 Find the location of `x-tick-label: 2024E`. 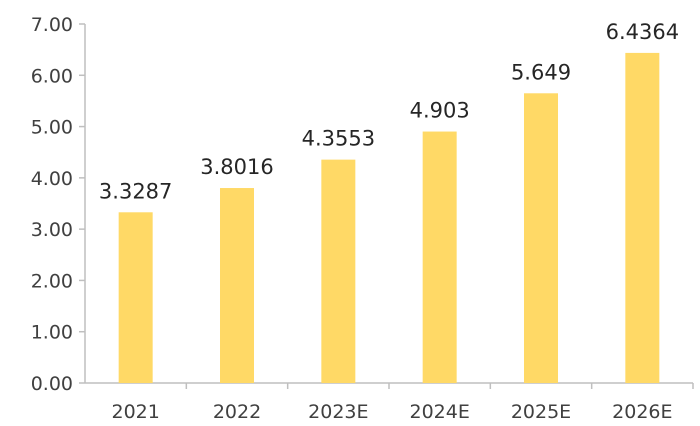

x-tick-label: 2024E is located at coordinates (439, 412).